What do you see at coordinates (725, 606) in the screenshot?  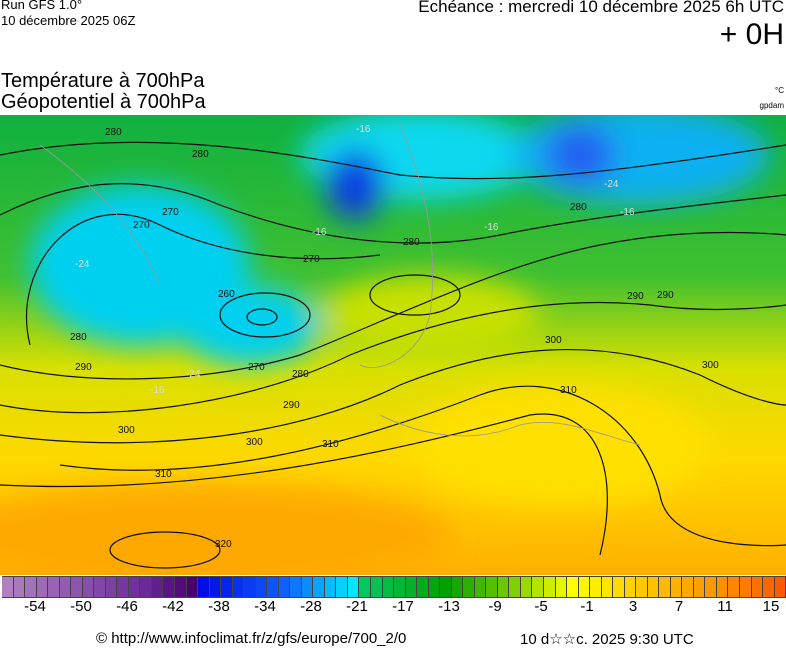 I see `colorbar-tick-label: 11` at bounding box center [725, 606].